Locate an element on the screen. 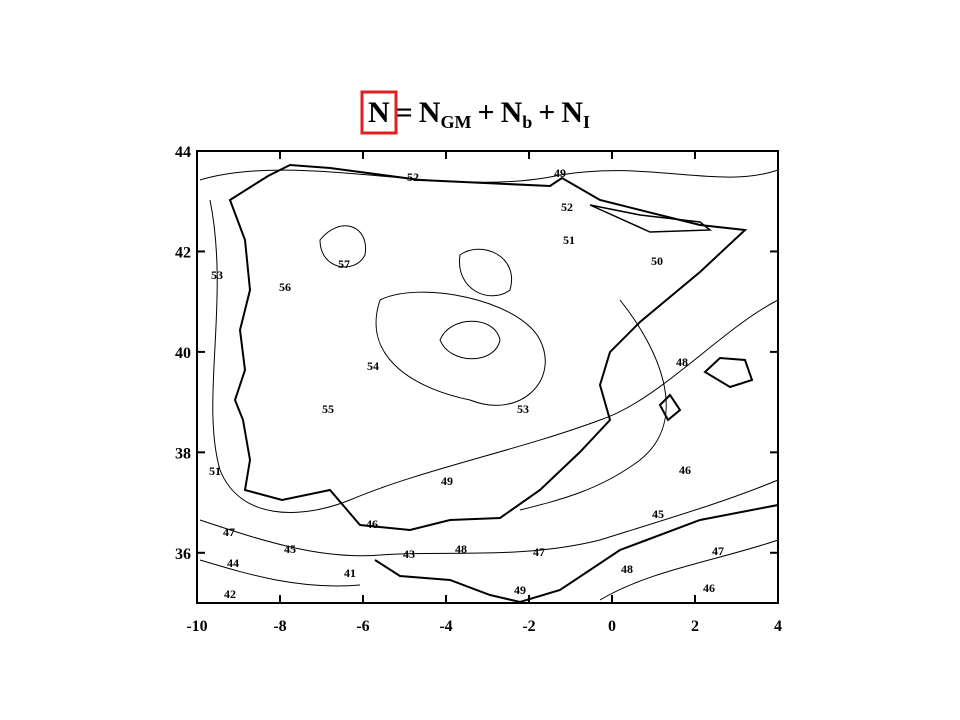 The image size is (960, 720). x-tick-label: 4 is located at coordinates (778, 626).